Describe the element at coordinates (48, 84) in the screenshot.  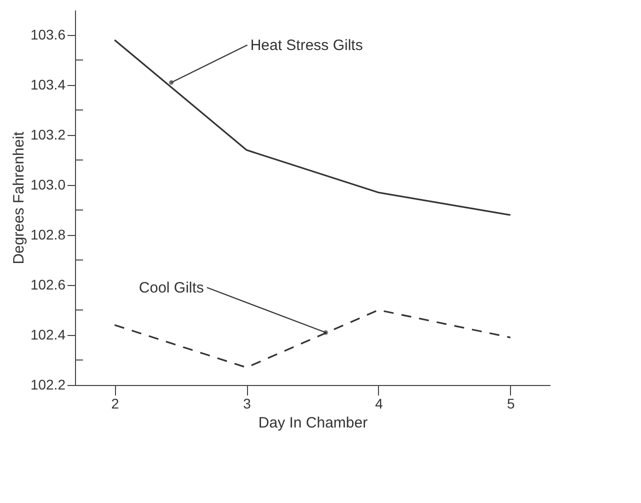
I see `y-tick-label: 103.4` at that location.